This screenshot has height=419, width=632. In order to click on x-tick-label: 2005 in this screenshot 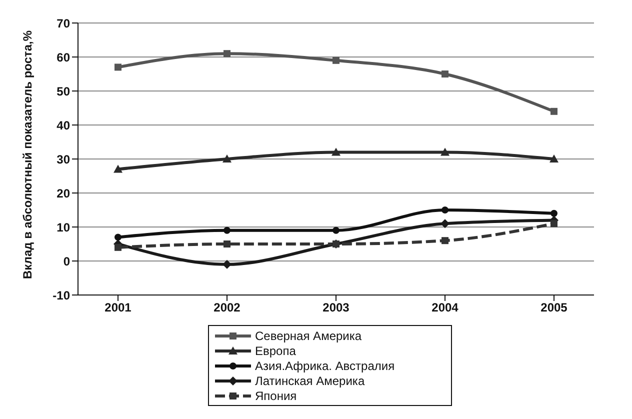, I will do `click(554, 307)`.